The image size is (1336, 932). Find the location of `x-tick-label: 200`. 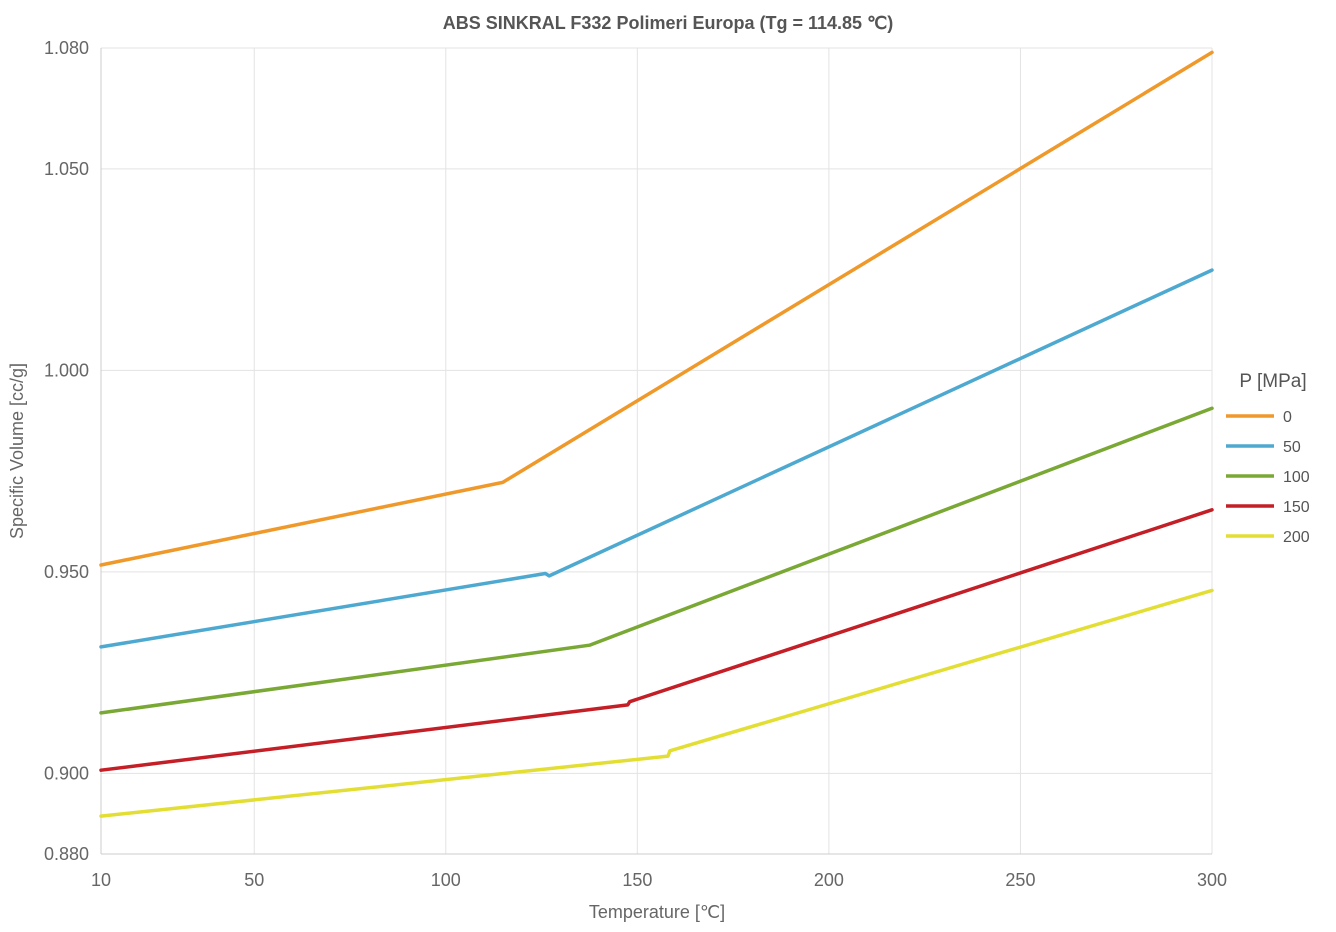

x-tick-label: 200 is located at coordinates (829, 880).